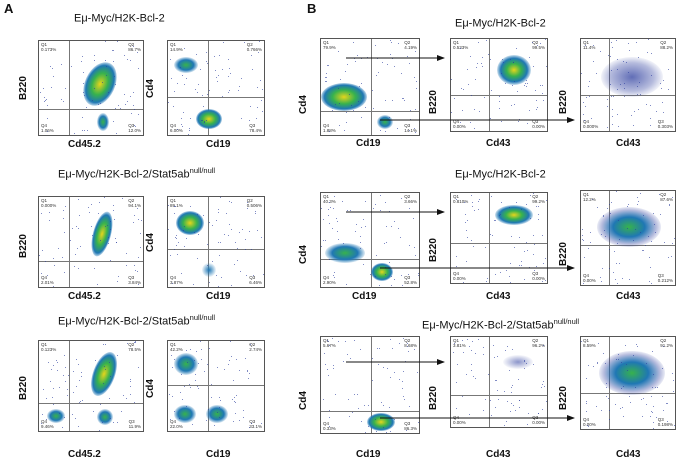 The image size is (680, 473). Describe the element at coordinates (91, 242) in the screenshot. I see `flow-plot: Q1 0.000% Q2 94.1% Q4 2.01% Q3 3.84%` at that location.